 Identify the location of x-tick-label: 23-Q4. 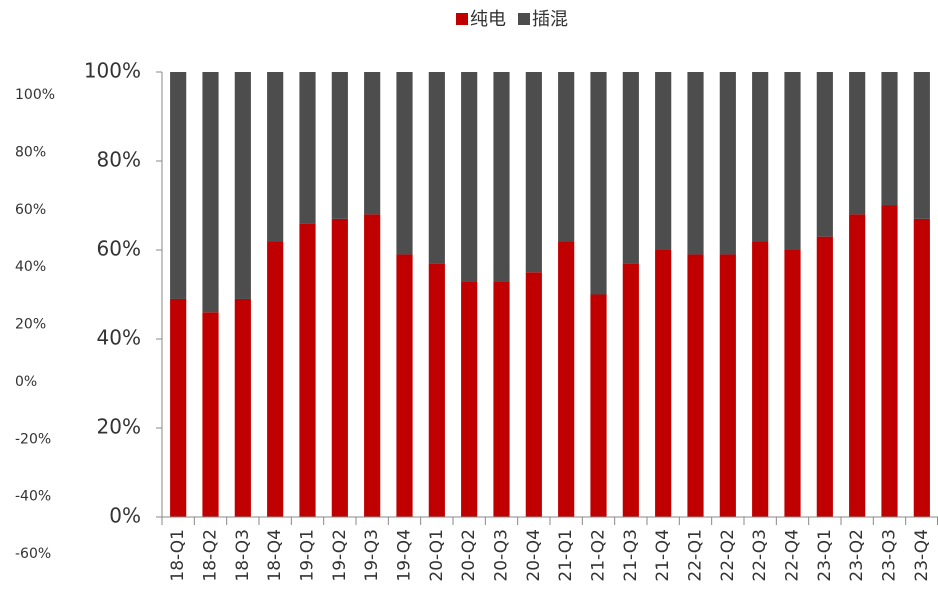
(922, 555).